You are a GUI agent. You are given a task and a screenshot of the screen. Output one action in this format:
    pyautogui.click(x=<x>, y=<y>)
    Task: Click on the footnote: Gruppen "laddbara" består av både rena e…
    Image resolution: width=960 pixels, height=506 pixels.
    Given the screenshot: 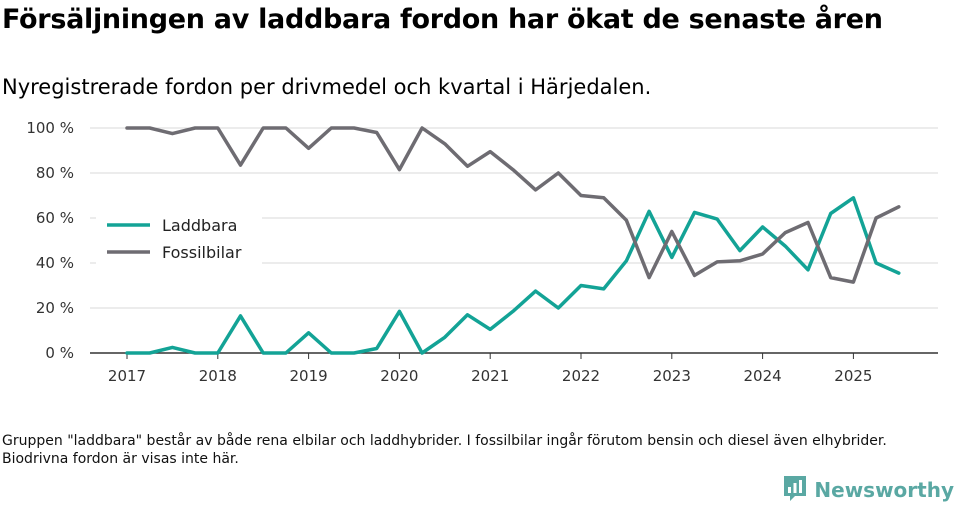 What is the action you would take?
    pyautogui.click(x=444, y=450)
    